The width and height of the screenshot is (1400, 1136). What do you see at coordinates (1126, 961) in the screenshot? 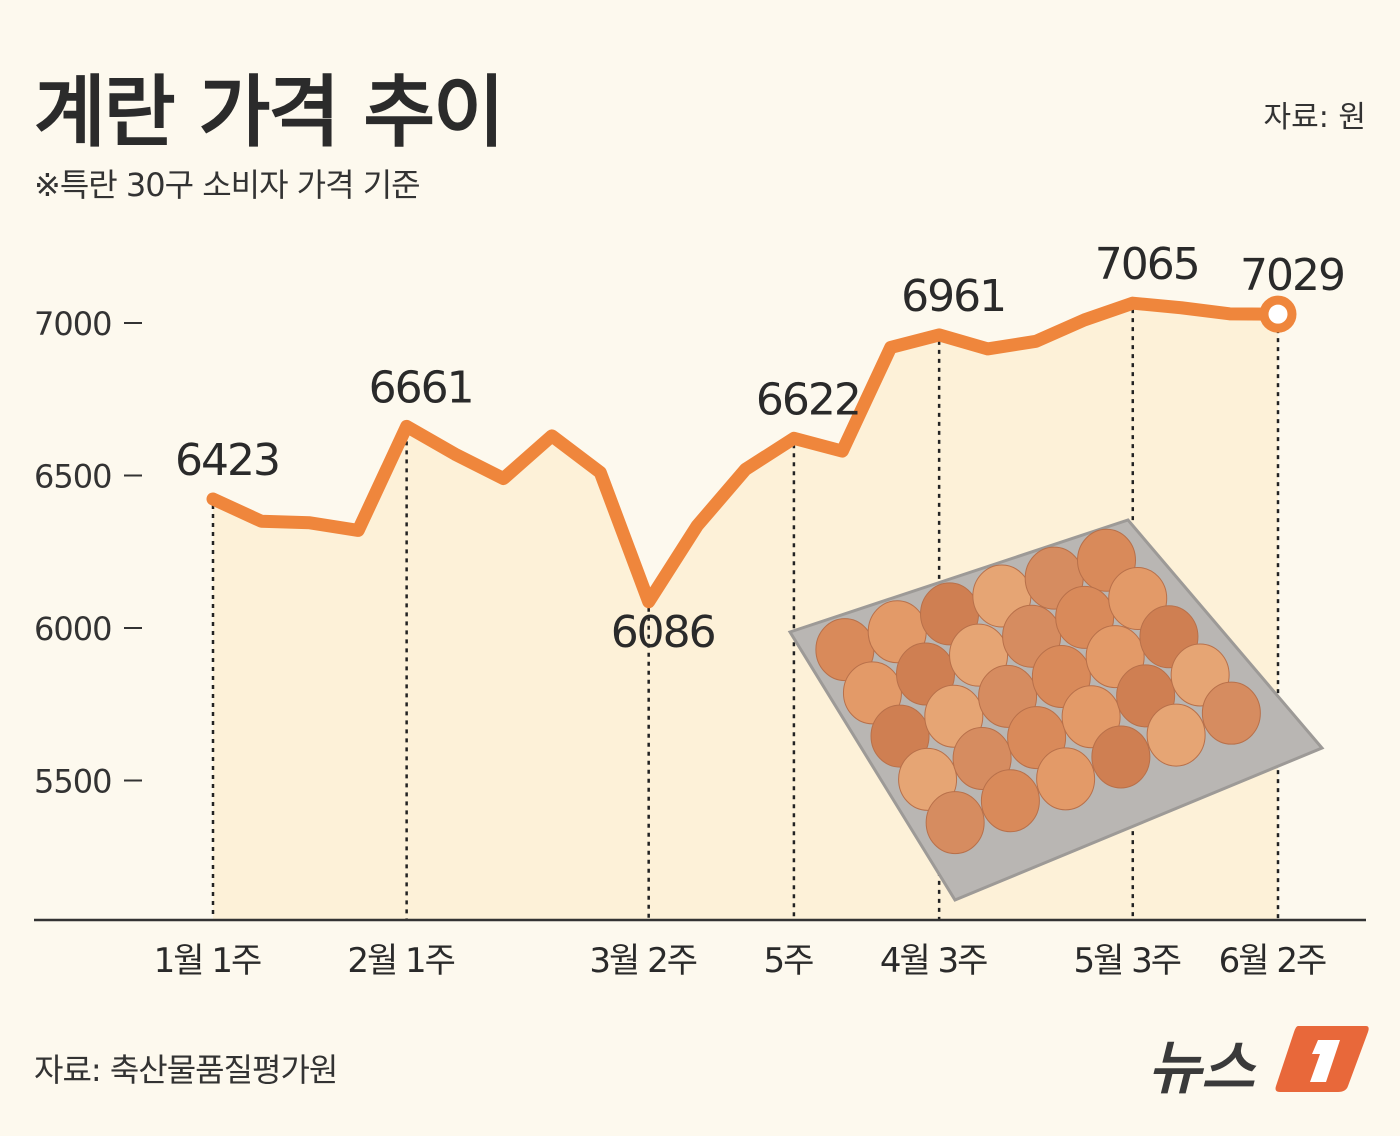
I see `x-tick-label: 5월 3주` at bounding box center [1126, 961].